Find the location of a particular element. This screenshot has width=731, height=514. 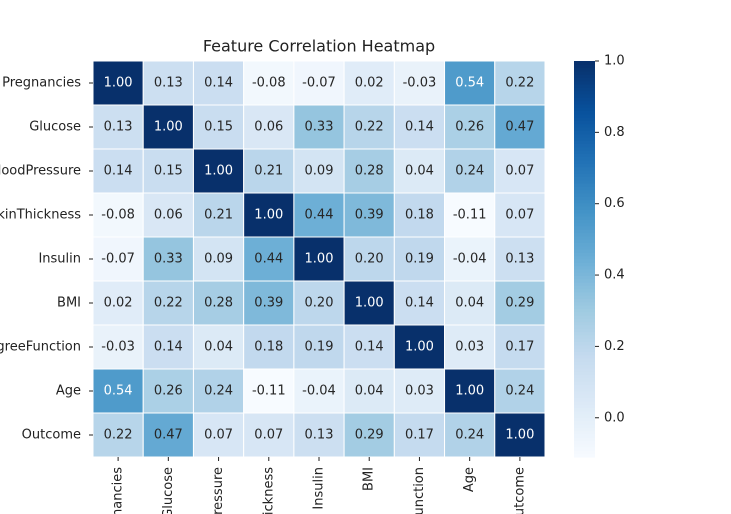

cell-label: 0.19 is located at coordinates (319, 347).